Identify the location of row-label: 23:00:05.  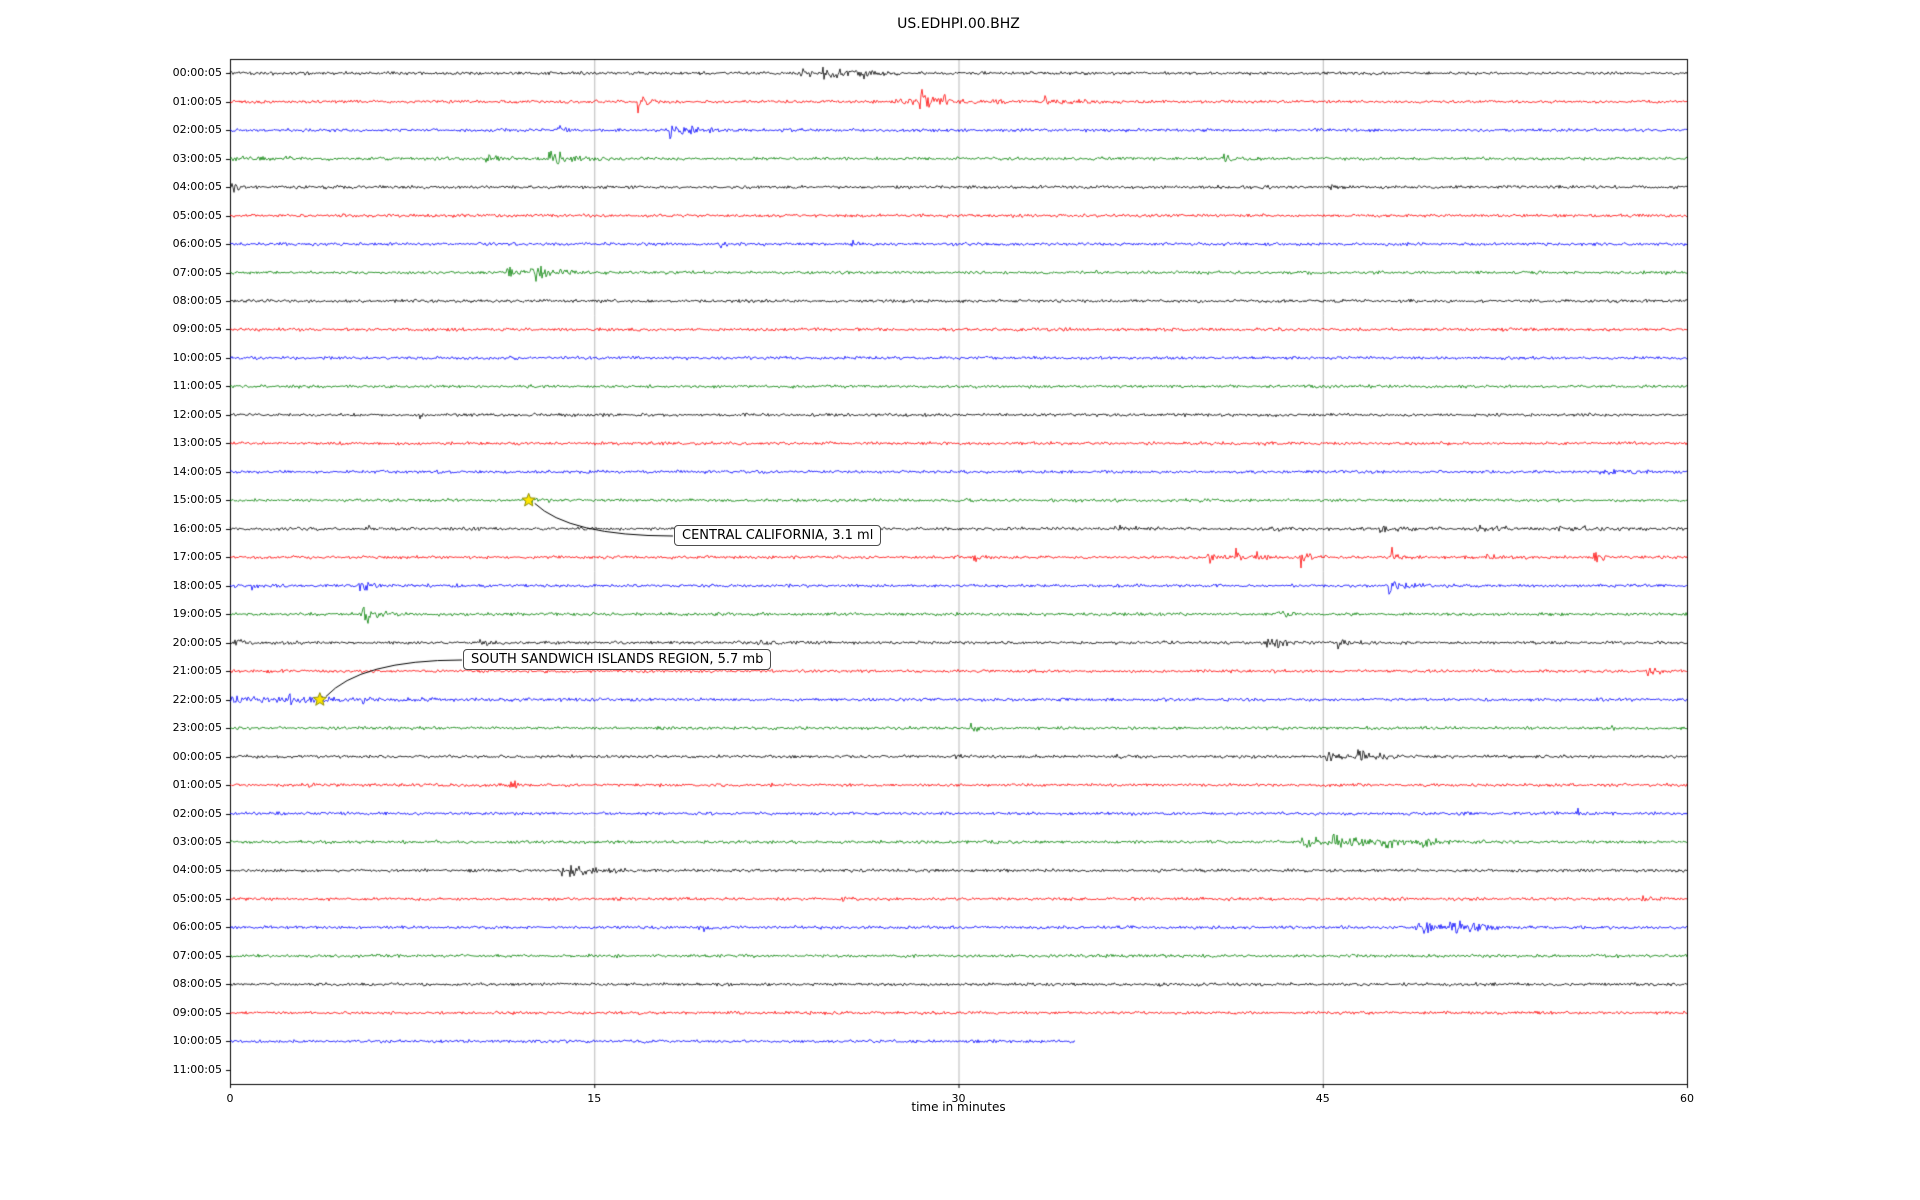
(197, 728).